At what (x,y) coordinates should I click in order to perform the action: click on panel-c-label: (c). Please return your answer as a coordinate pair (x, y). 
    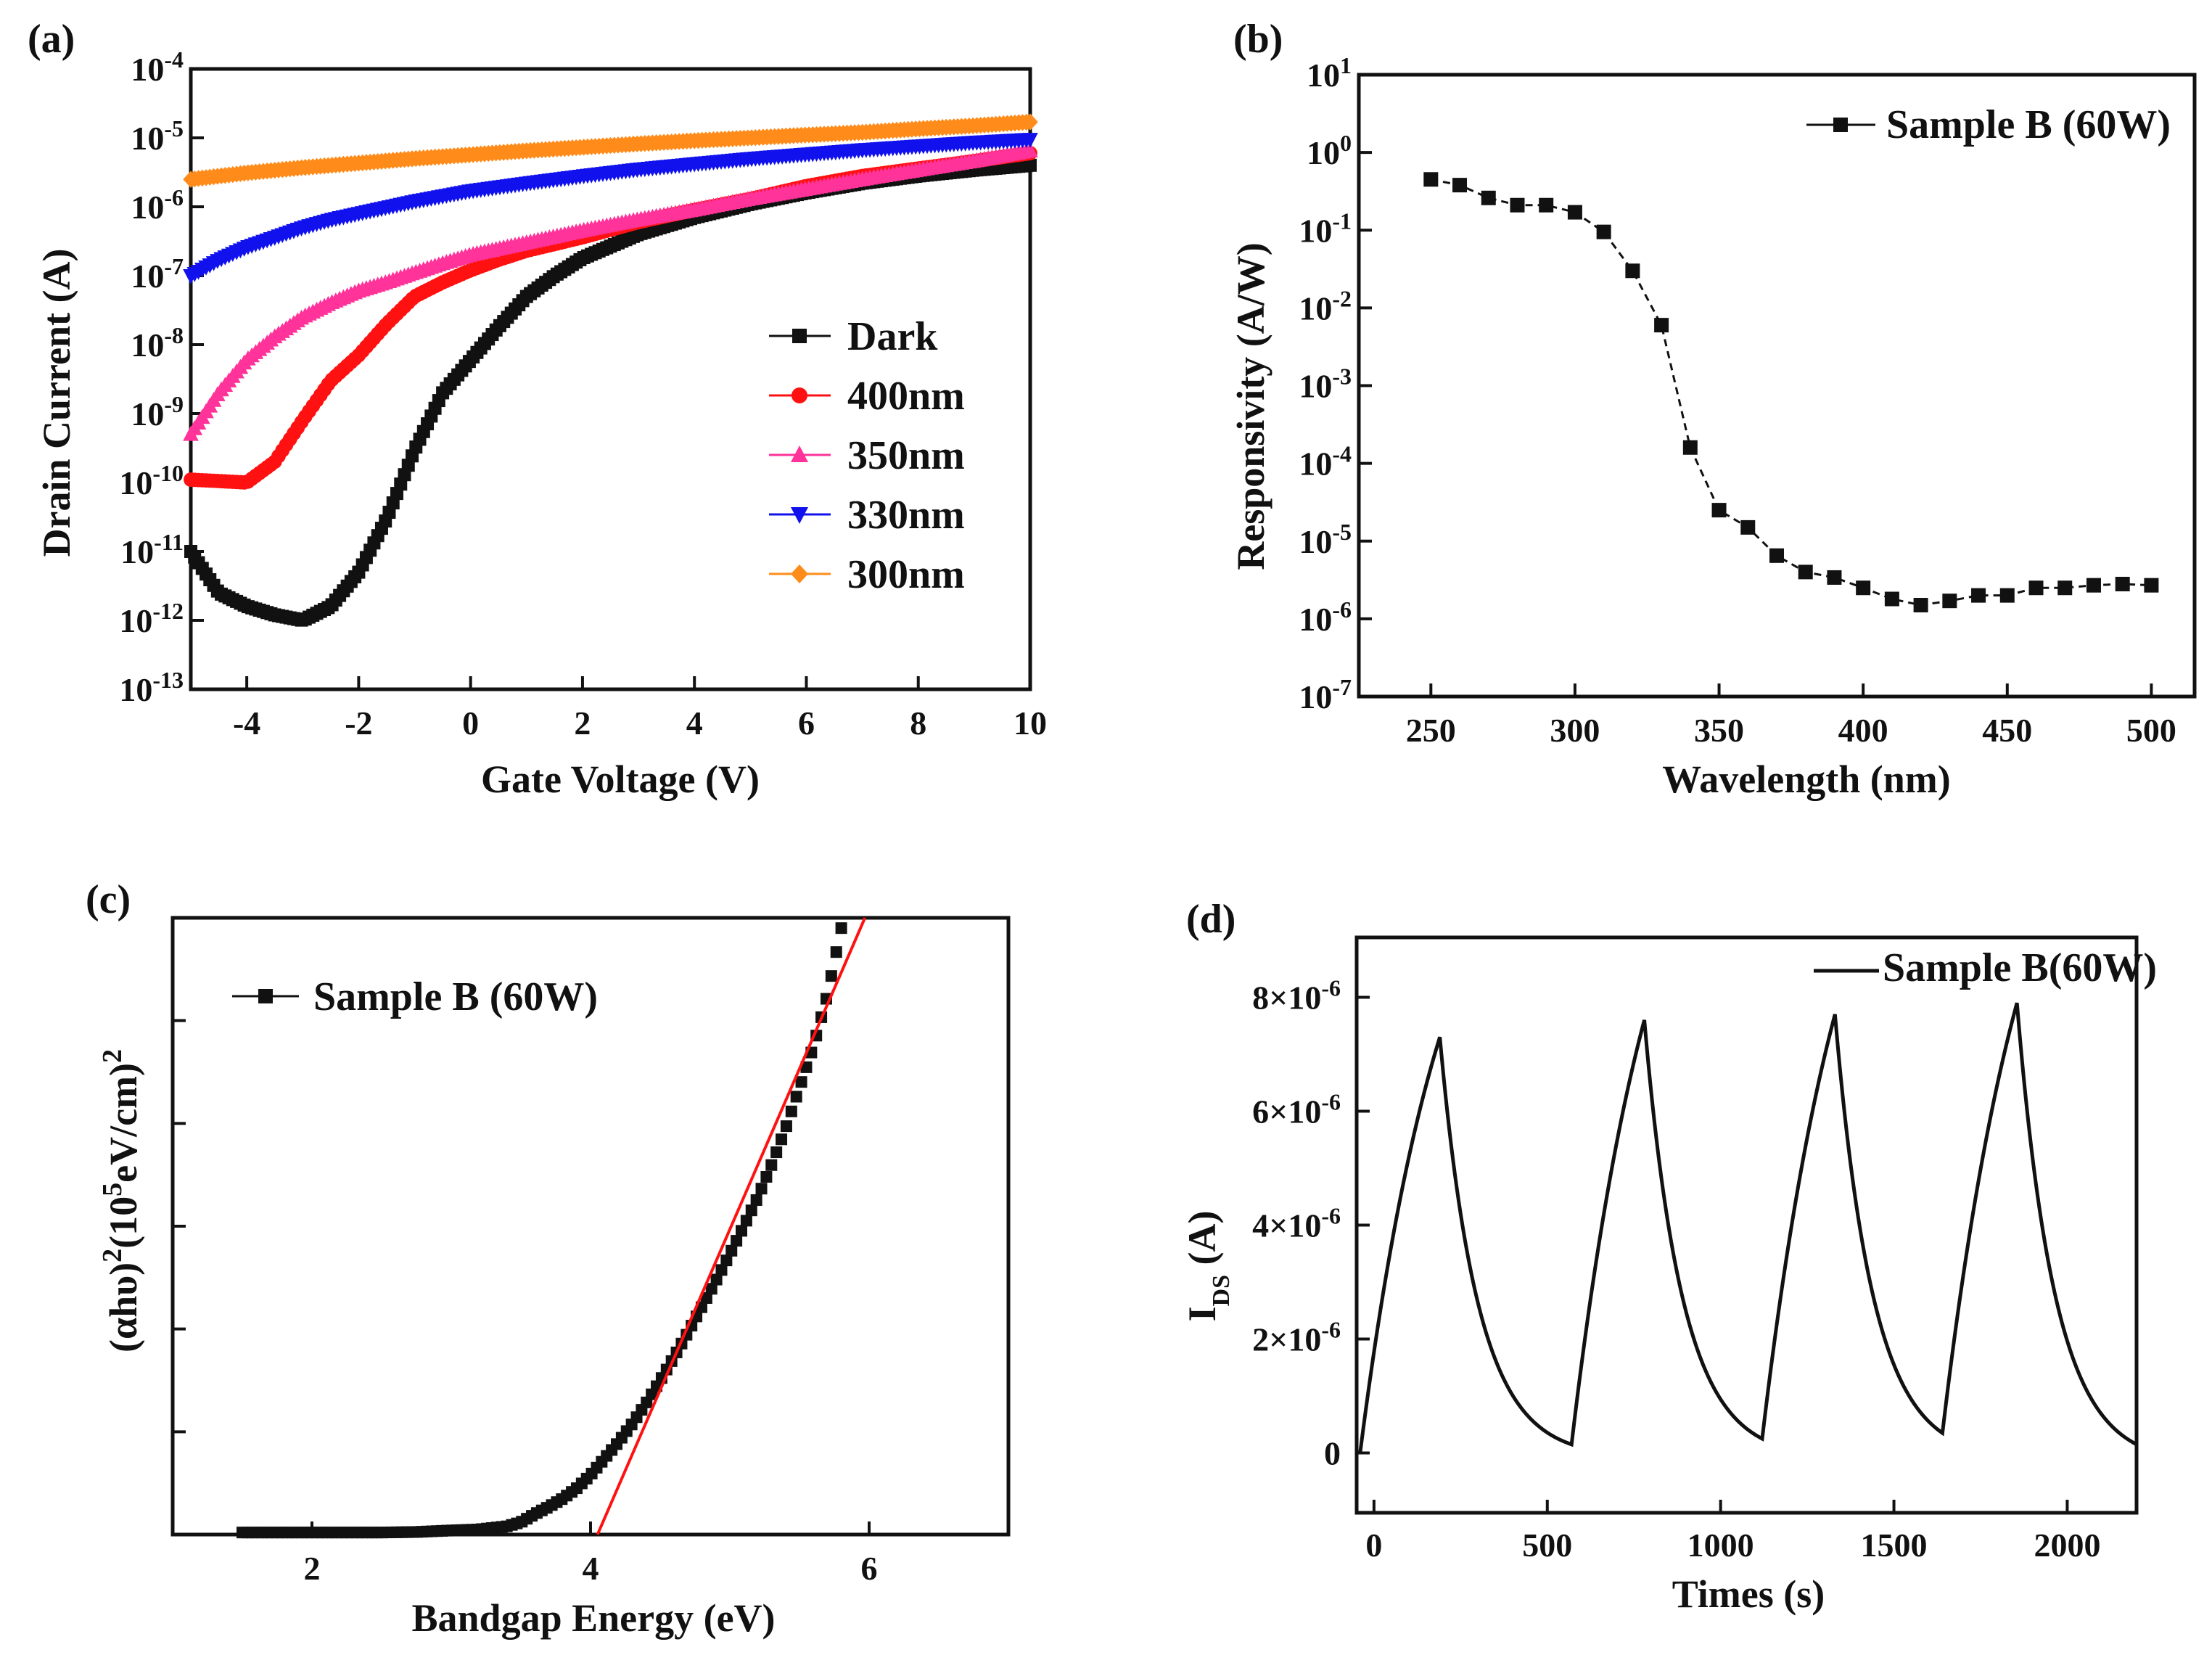
    Looking at the image, I should click on (109, 900).